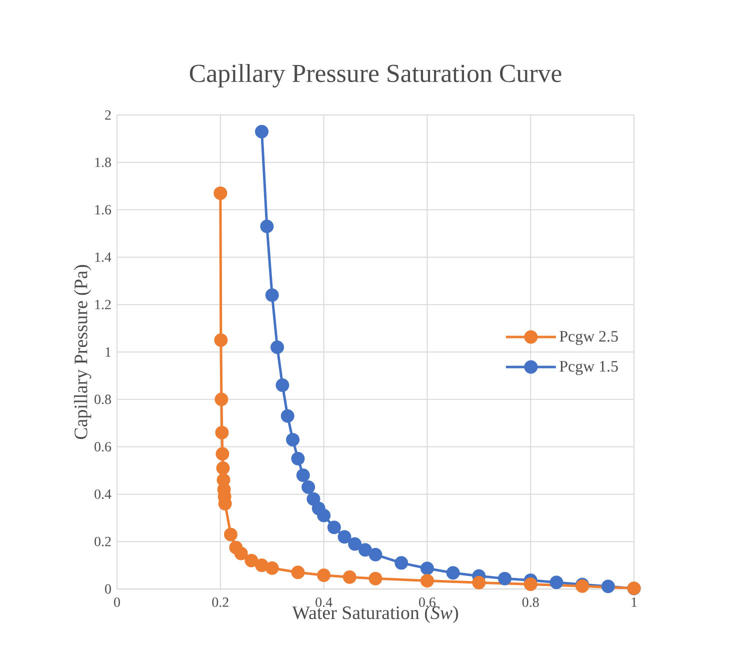 The image size is (748, 658). I want to click on x-tick-label: 0.2, so click(220, 602).